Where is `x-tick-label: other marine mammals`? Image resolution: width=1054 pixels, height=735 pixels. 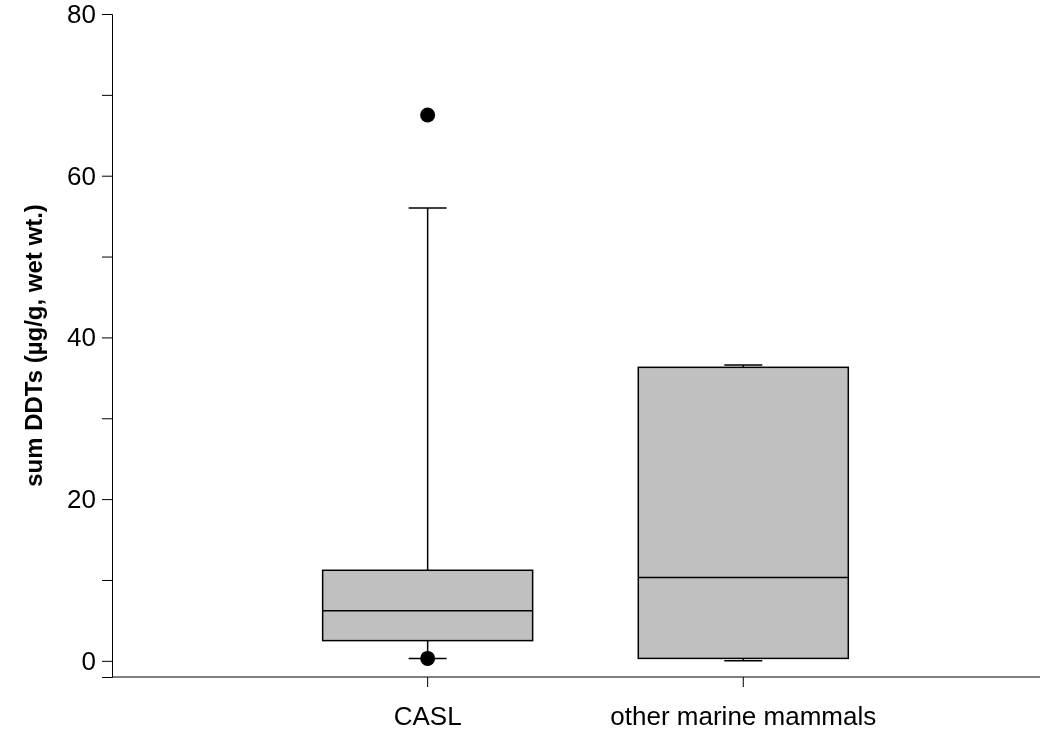 x-tick-label: other marine mammals is located at coordinates (743, 716).